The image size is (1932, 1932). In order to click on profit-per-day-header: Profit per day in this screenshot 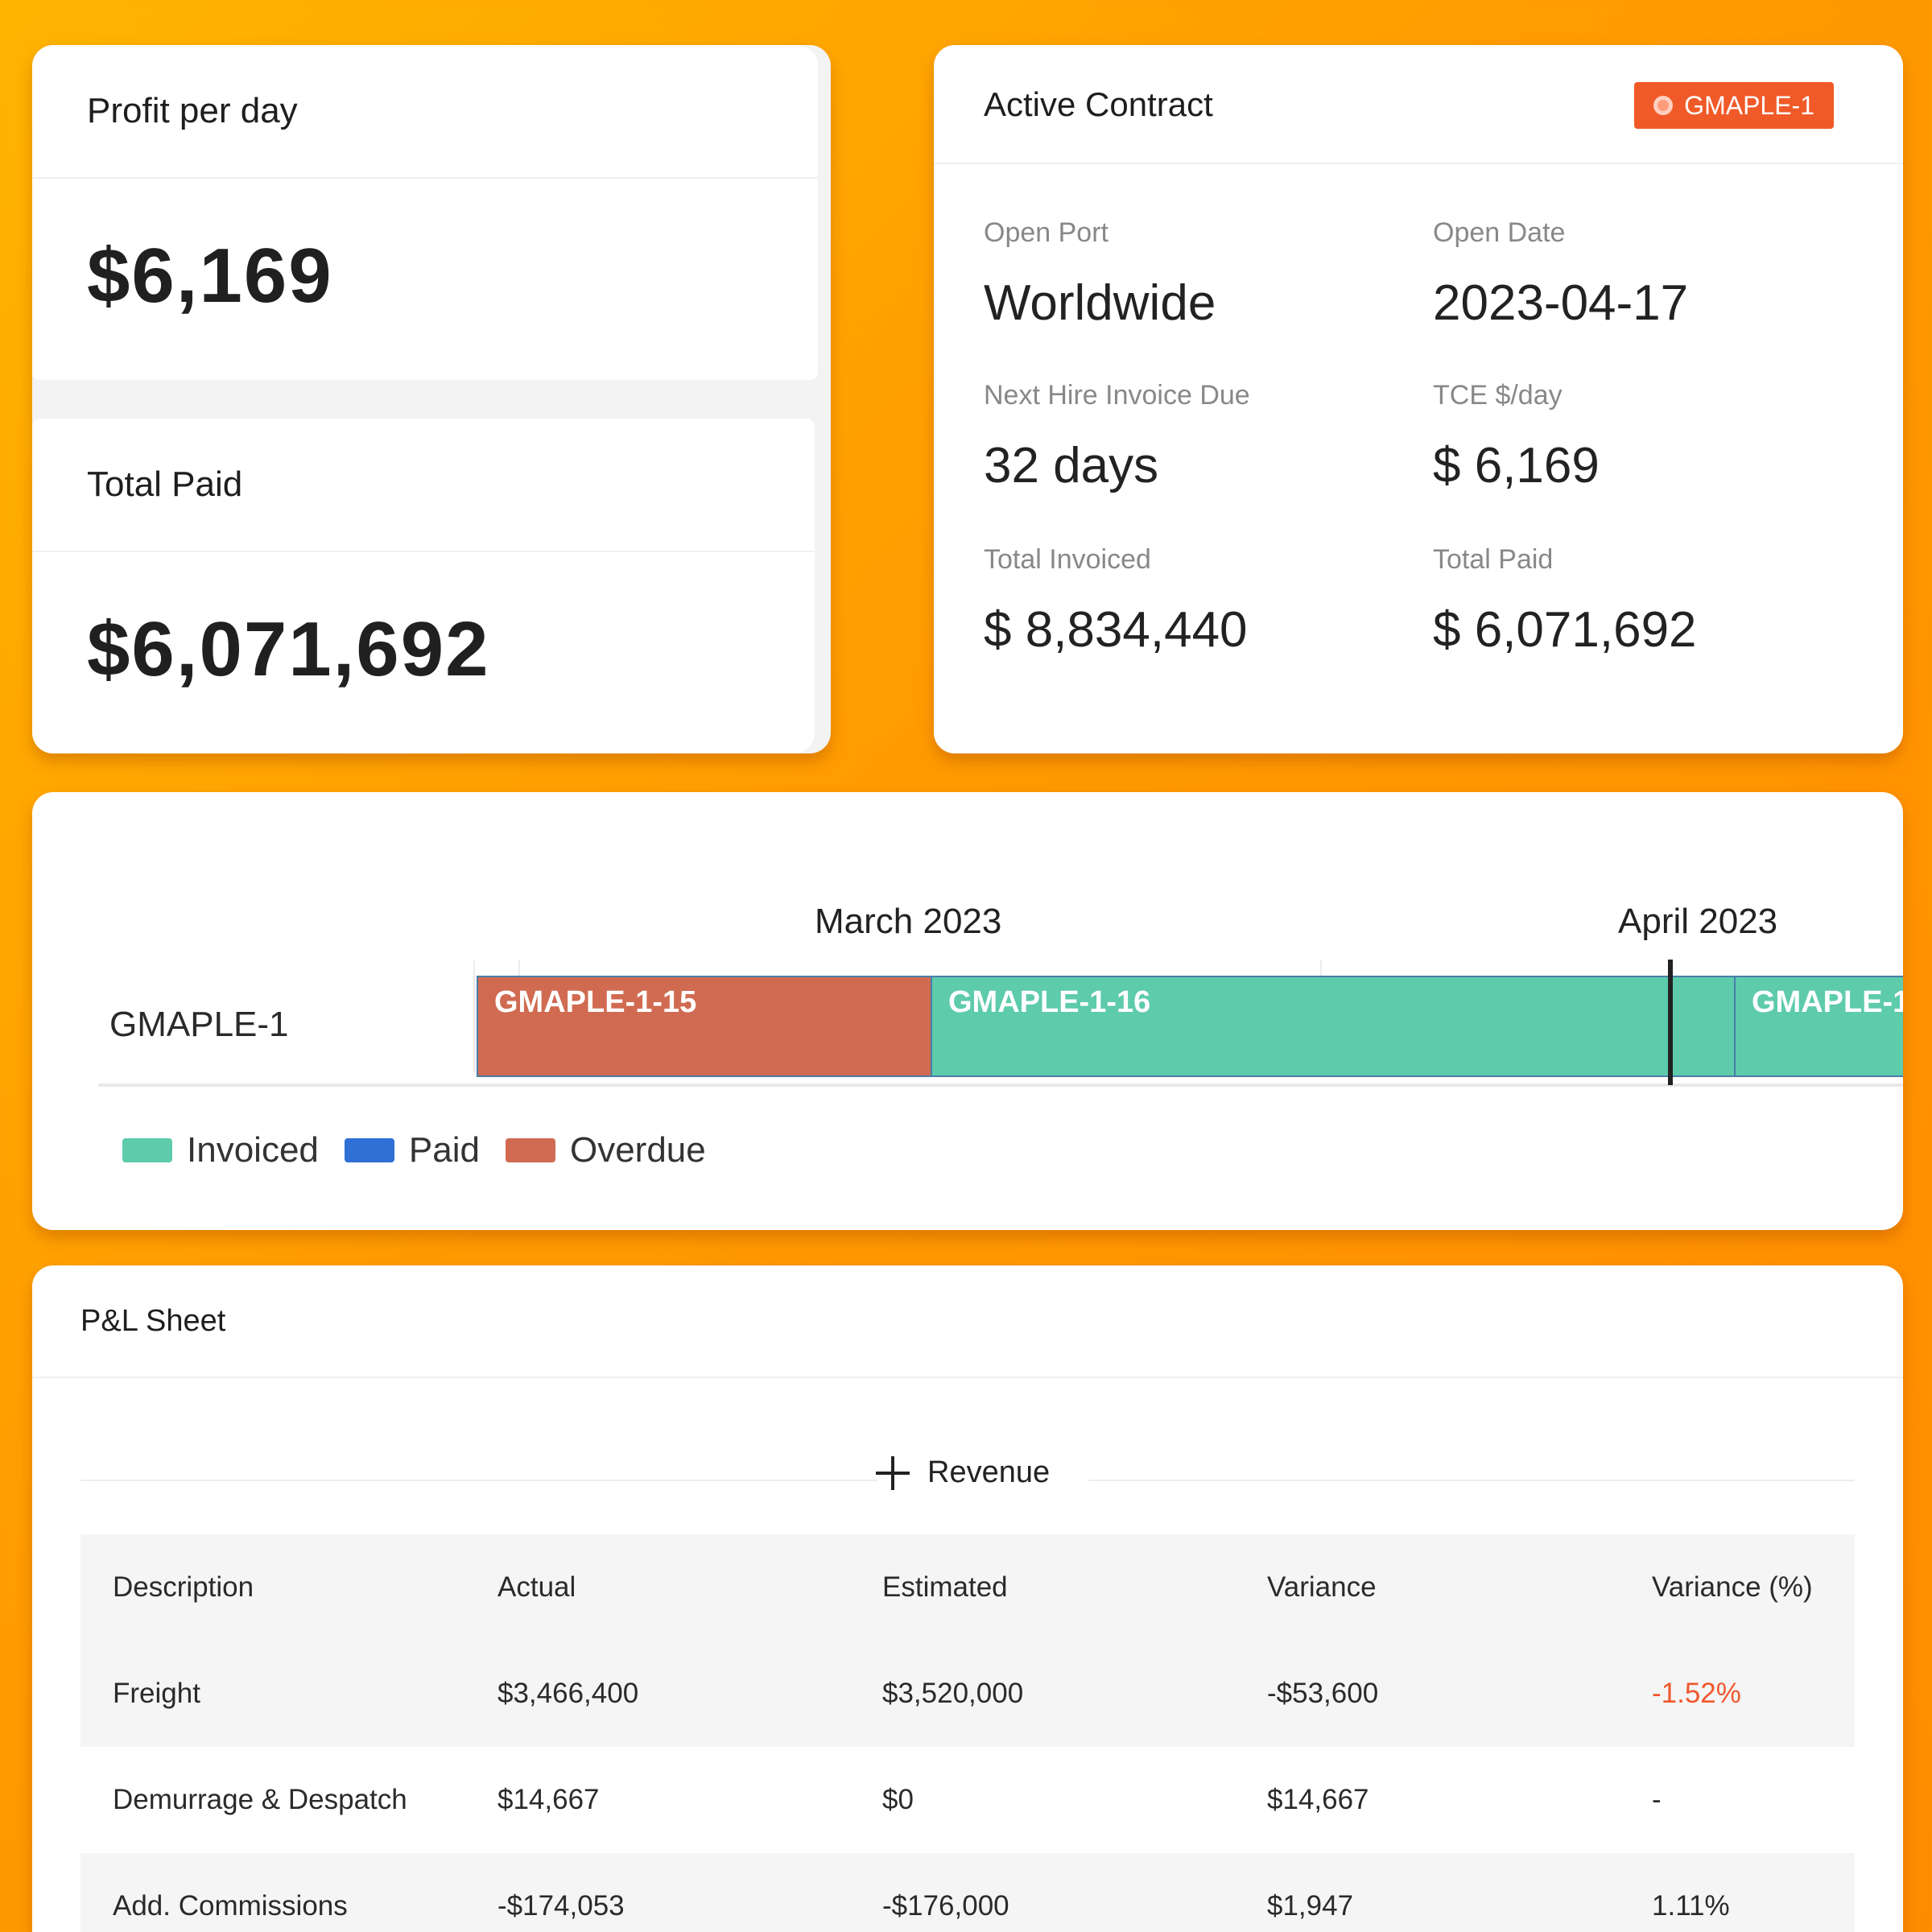, I will do `click(425, 112)`.